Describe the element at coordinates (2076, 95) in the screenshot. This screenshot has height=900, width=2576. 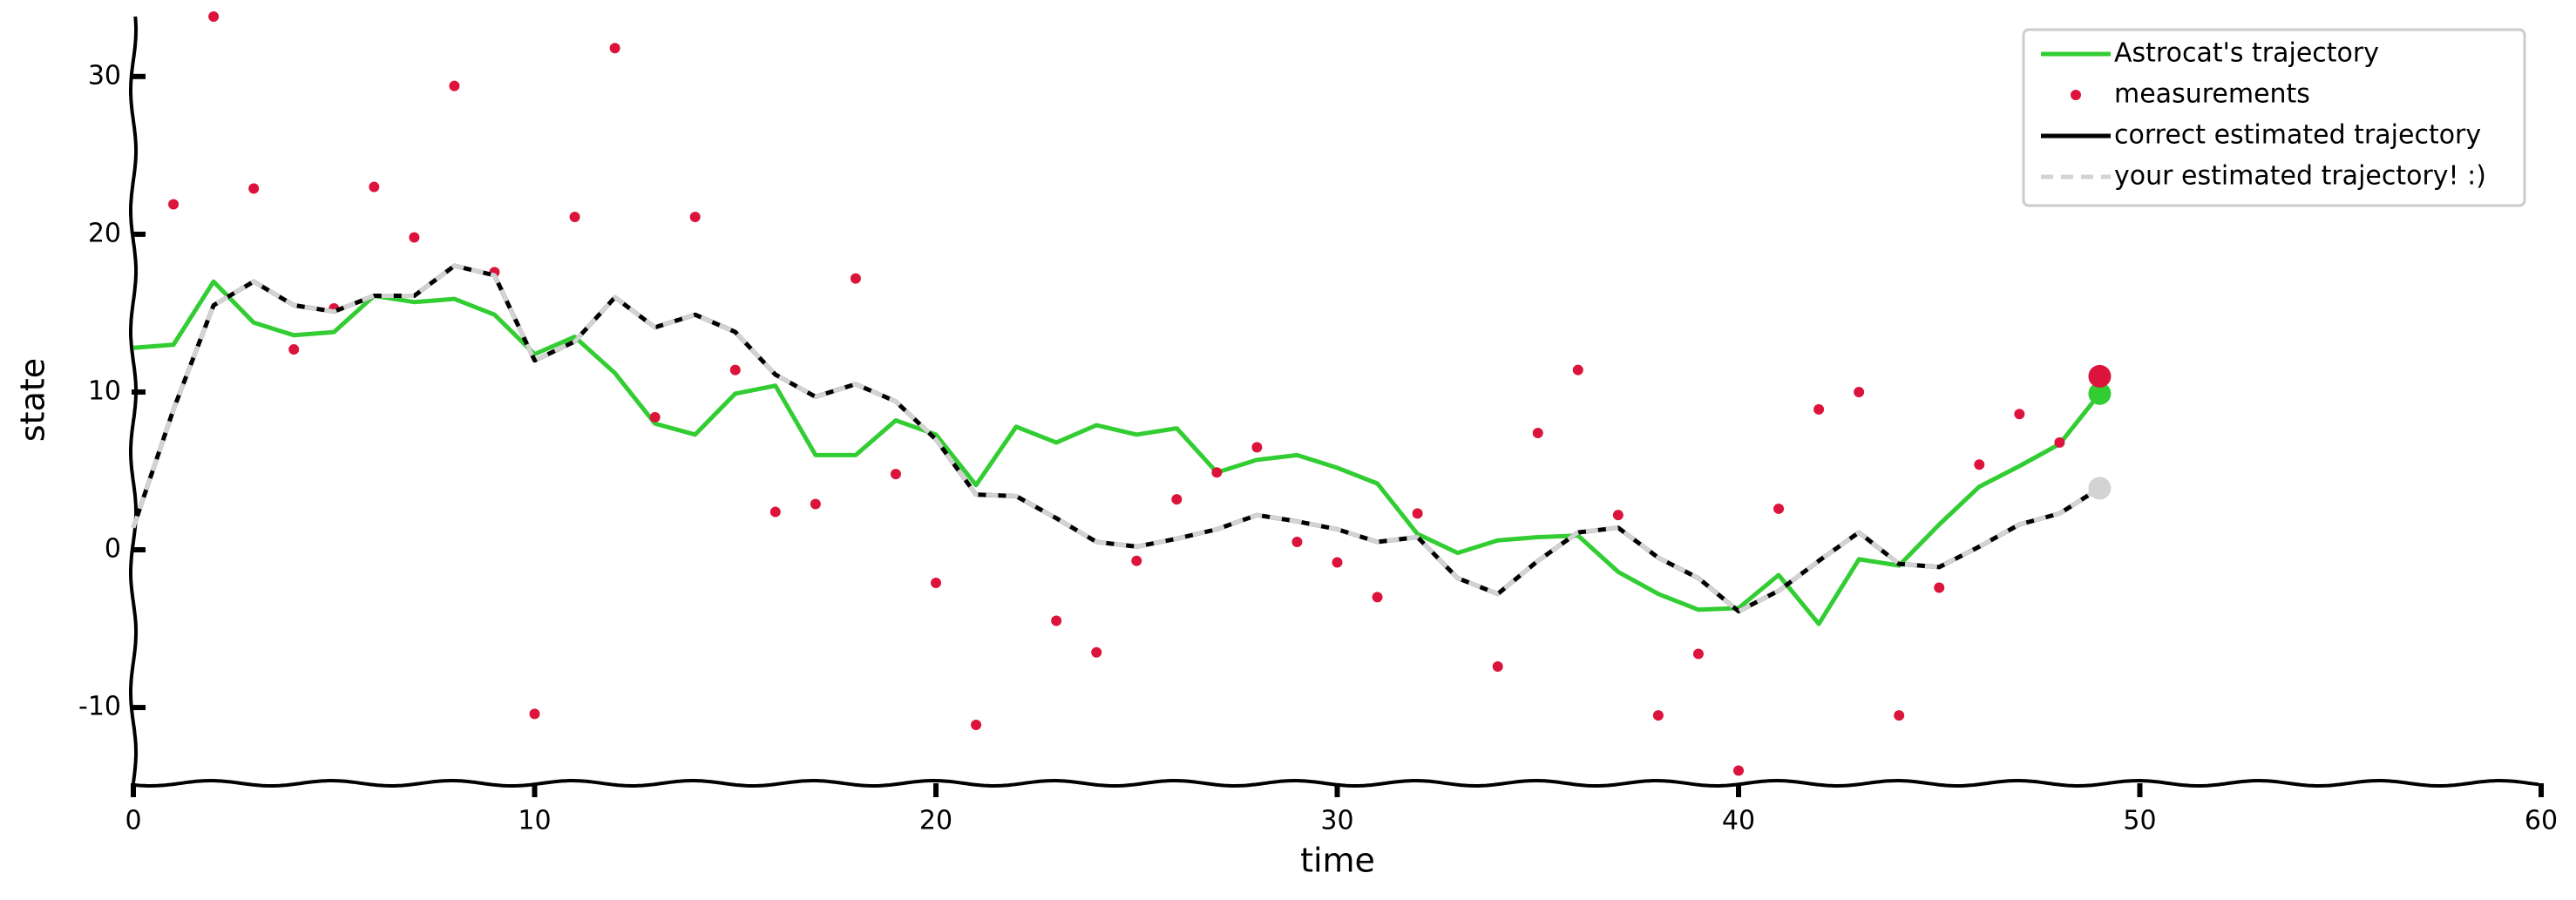
I see `legend-swatch` at that location.